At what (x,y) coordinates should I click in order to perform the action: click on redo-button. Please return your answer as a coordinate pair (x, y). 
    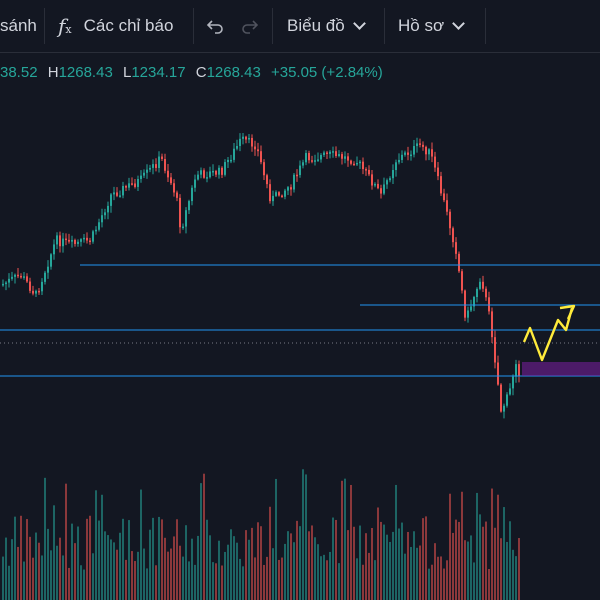
    Looking at the image, I should click on (250, 26).